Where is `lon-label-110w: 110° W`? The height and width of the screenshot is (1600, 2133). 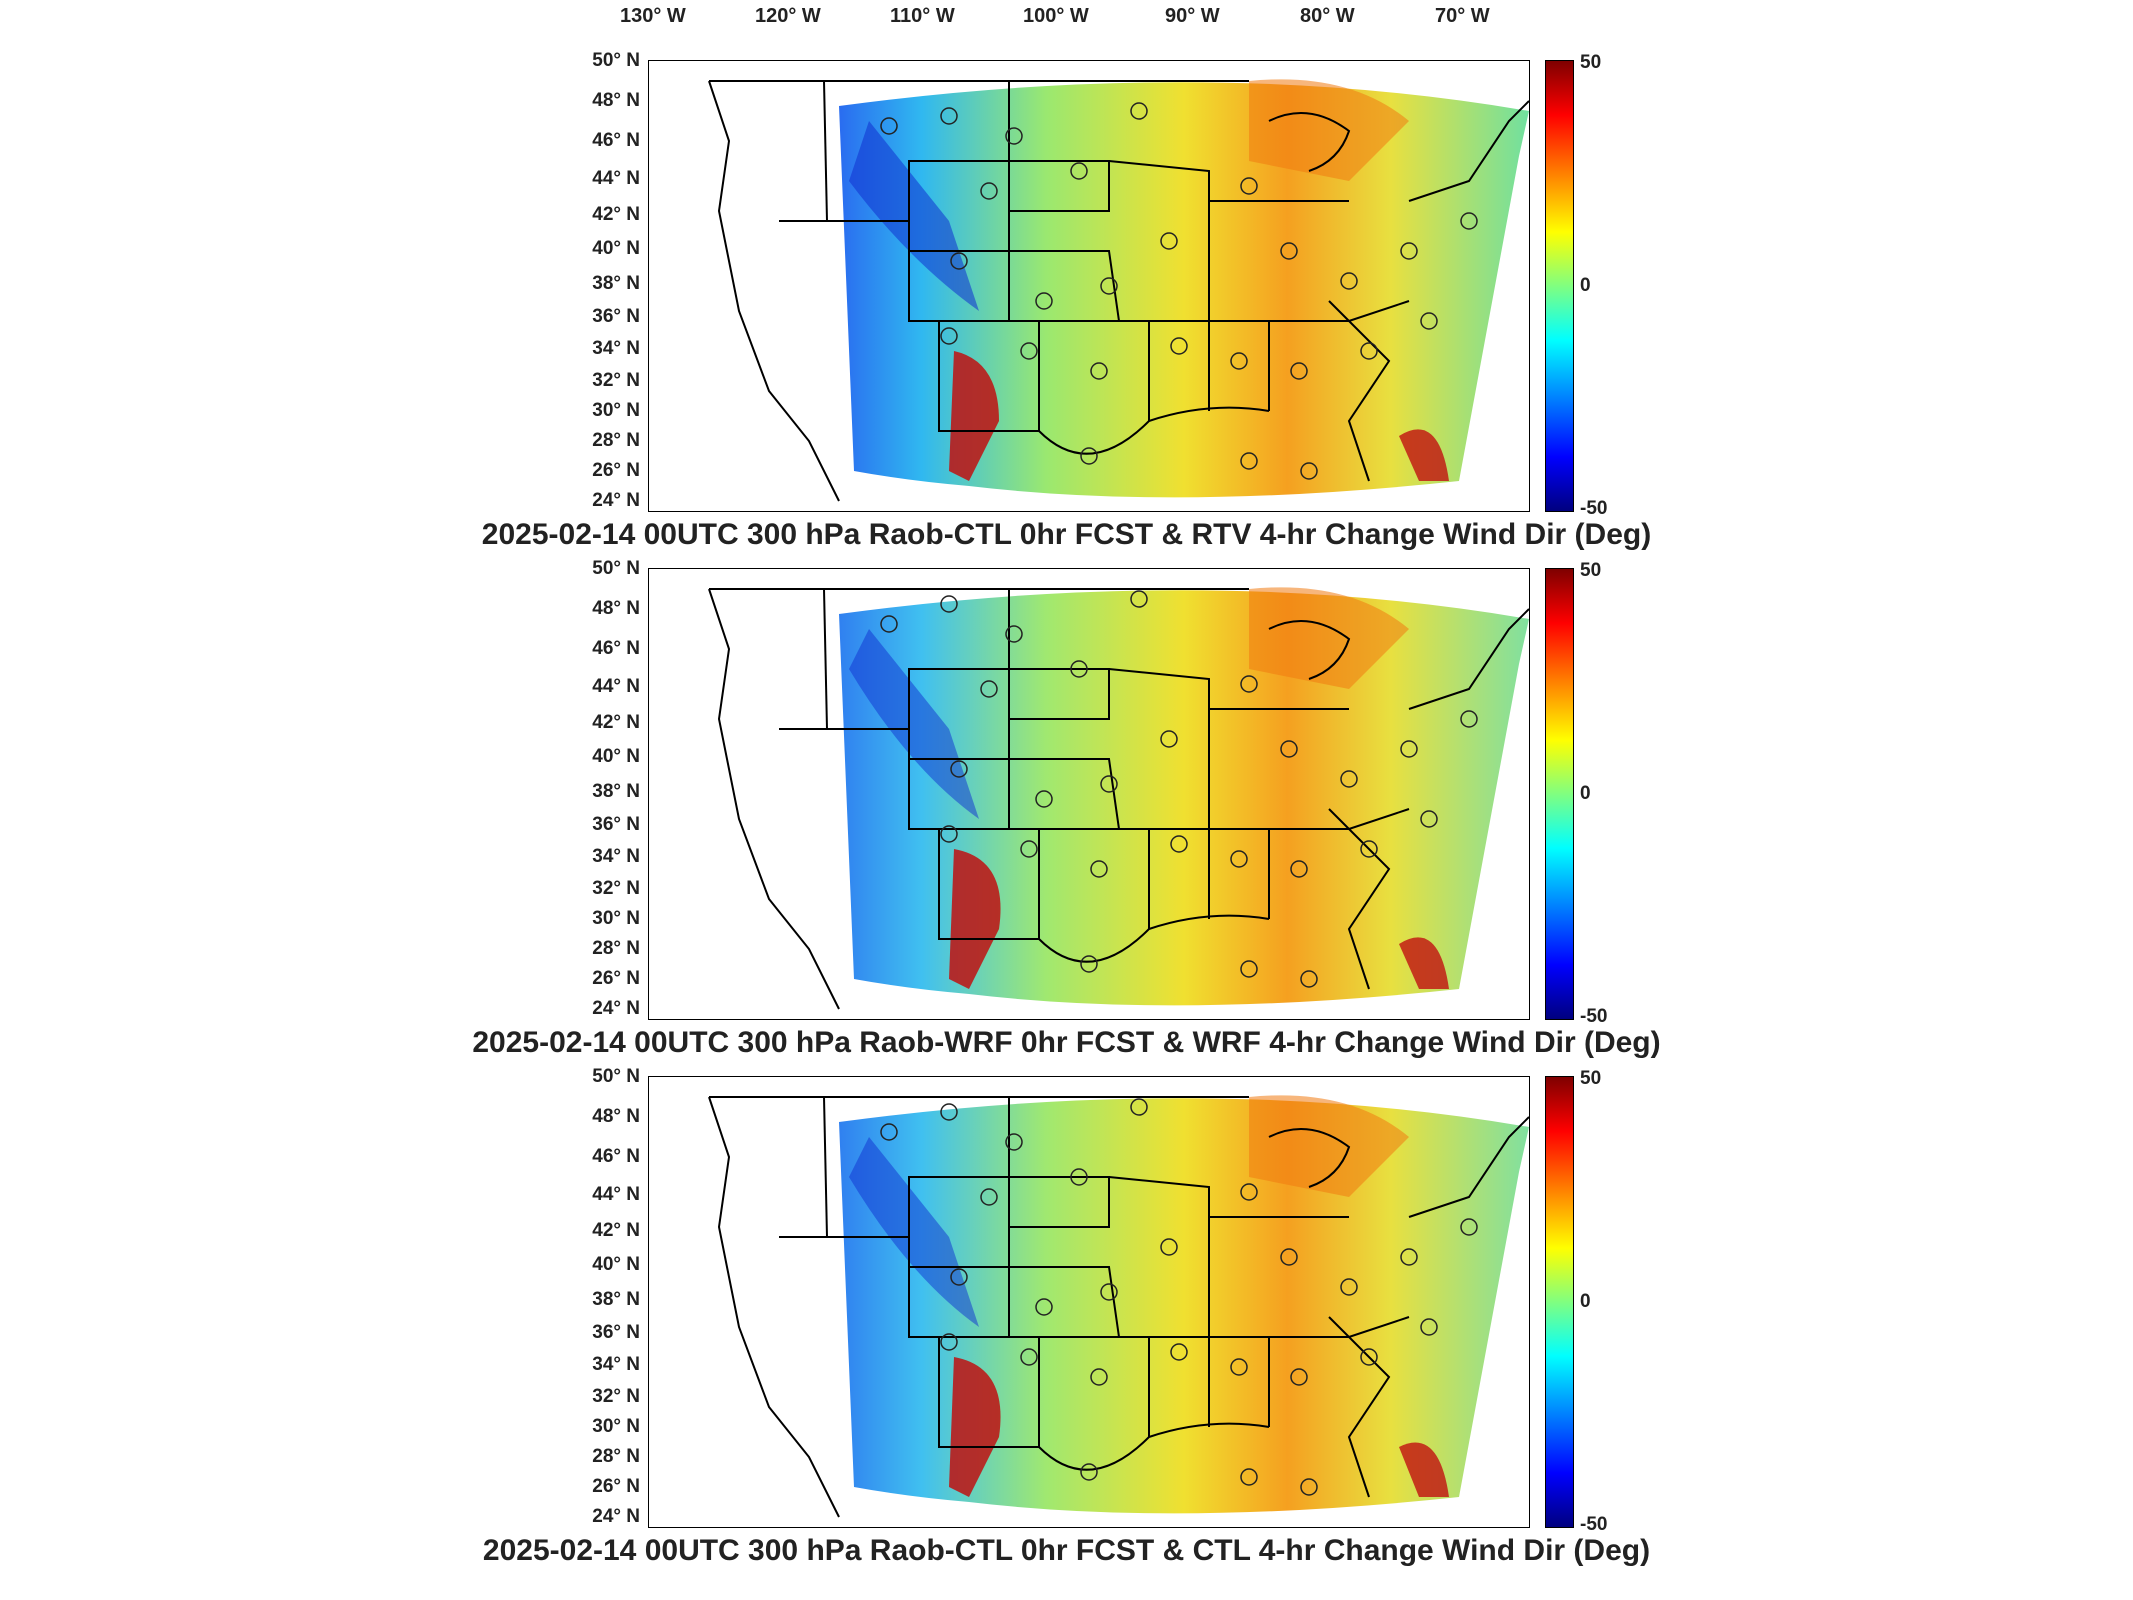 lon-label-110w: 110° W is located at coordinates (922, 16).